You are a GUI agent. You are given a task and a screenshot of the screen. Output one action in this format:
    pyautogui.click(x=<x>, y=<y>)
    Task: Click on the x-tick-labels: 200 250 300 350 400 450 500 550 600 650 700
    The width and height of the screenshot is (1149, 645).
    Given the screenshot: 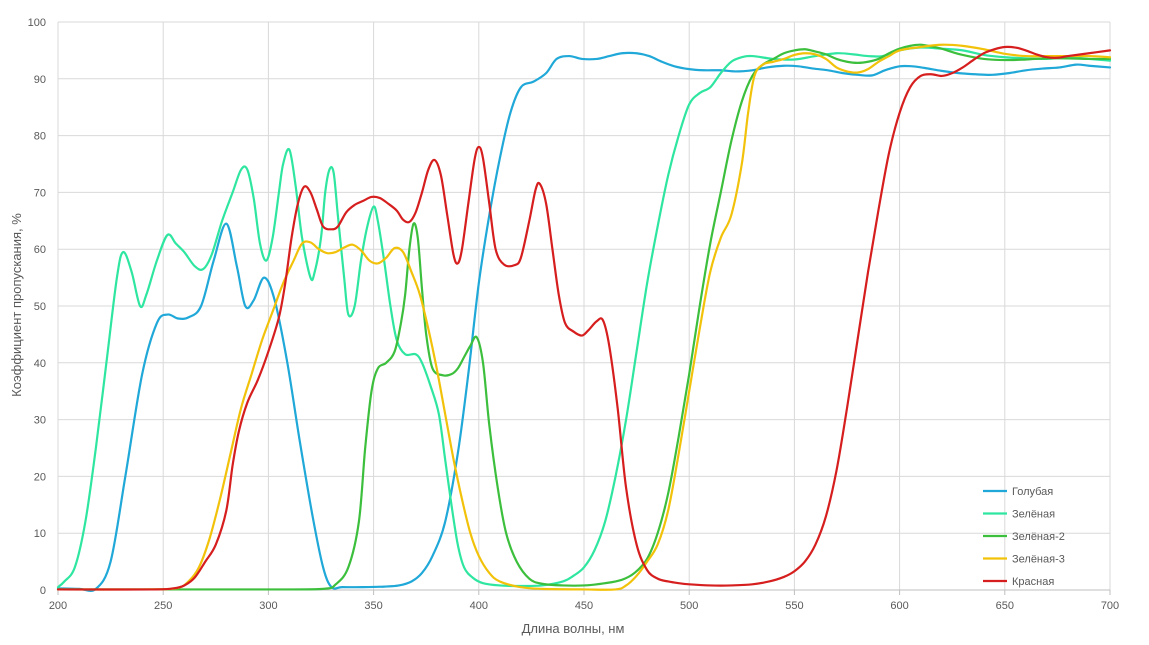 What is the action you would take?
    pyautogui.click(x=584, y=606)
    